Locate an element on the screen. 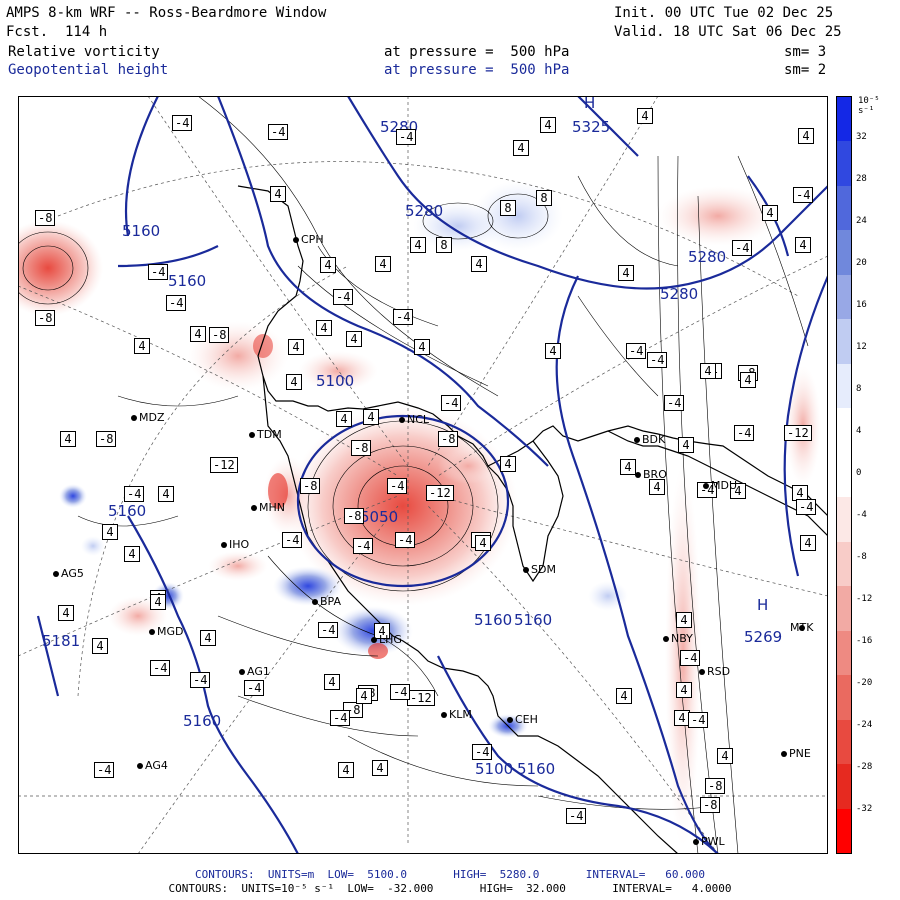 The image size is (900, 900). station-label: CEH is located at coordinates (526, 719).